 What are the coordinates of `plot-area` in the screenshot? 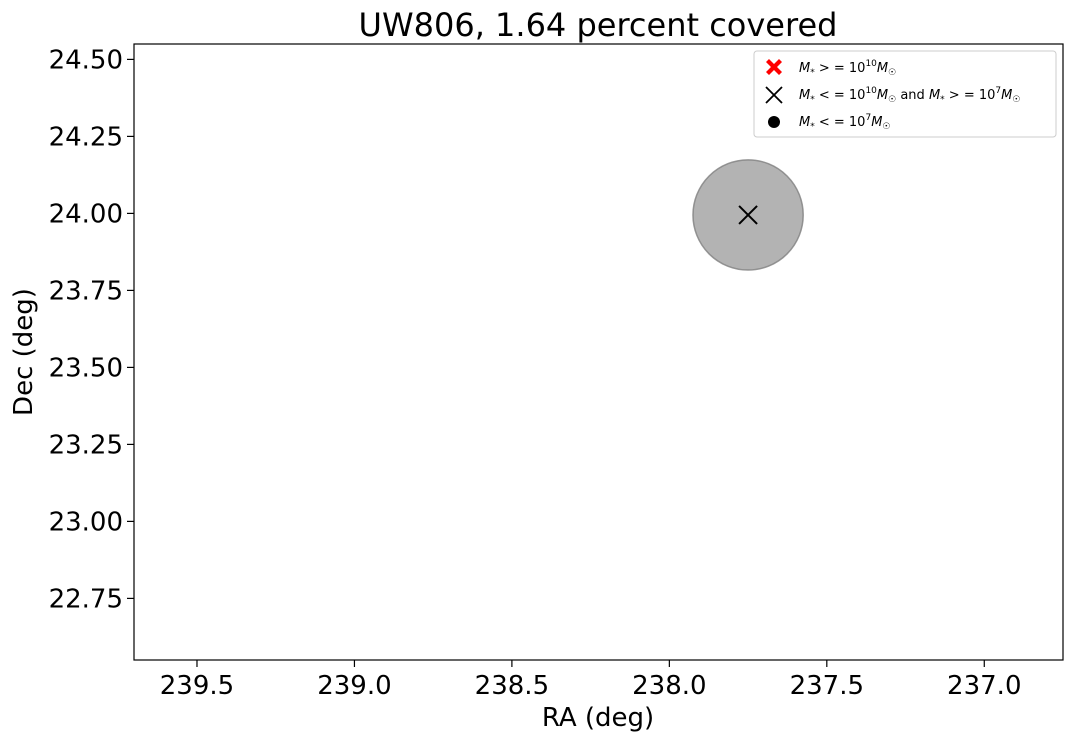 It's located at (748, 215).